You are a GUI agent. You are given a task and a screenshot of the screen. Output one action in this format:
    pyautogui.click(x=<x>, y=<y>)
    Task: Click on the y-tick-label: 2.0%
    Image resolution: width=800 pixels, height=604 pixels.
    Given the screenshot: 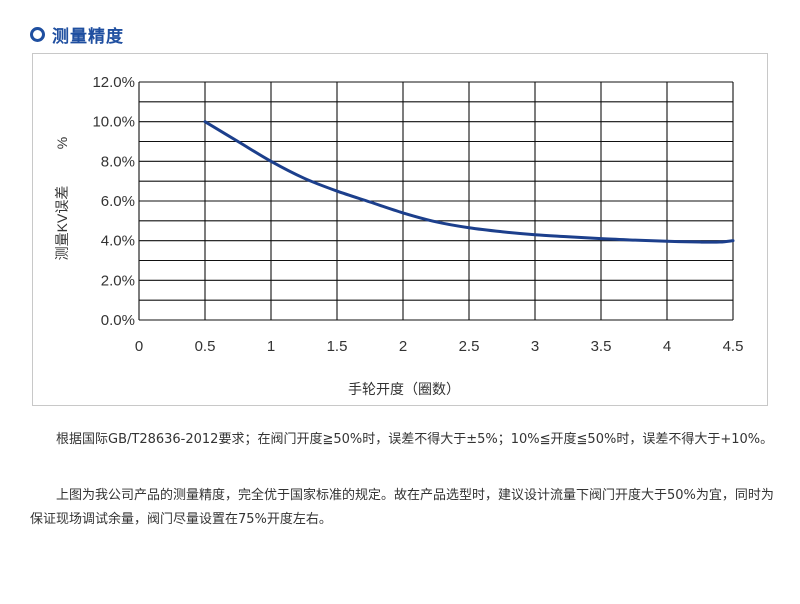 What is the action you would take?
    pyautogui.click(x=118, y=280)
    